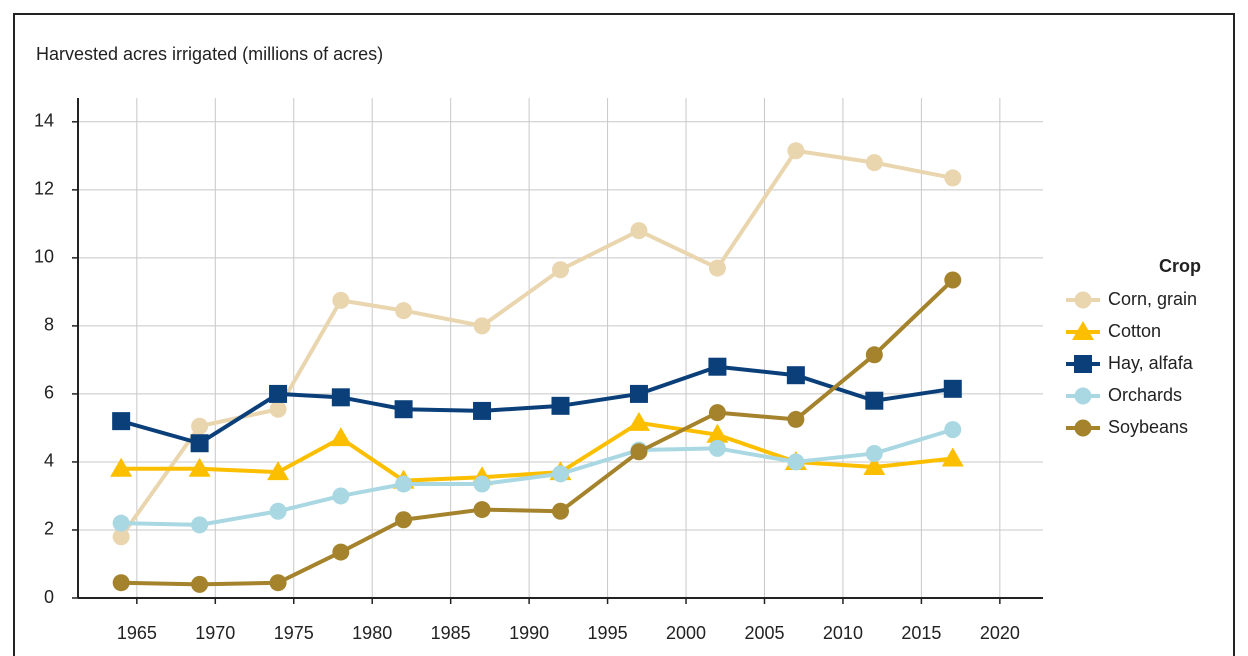 This screenshot has width=1248, height=656. Describe the element at coordinates (294, 633) in the screenshot. I see `x-tick-label: 1975` at that location.